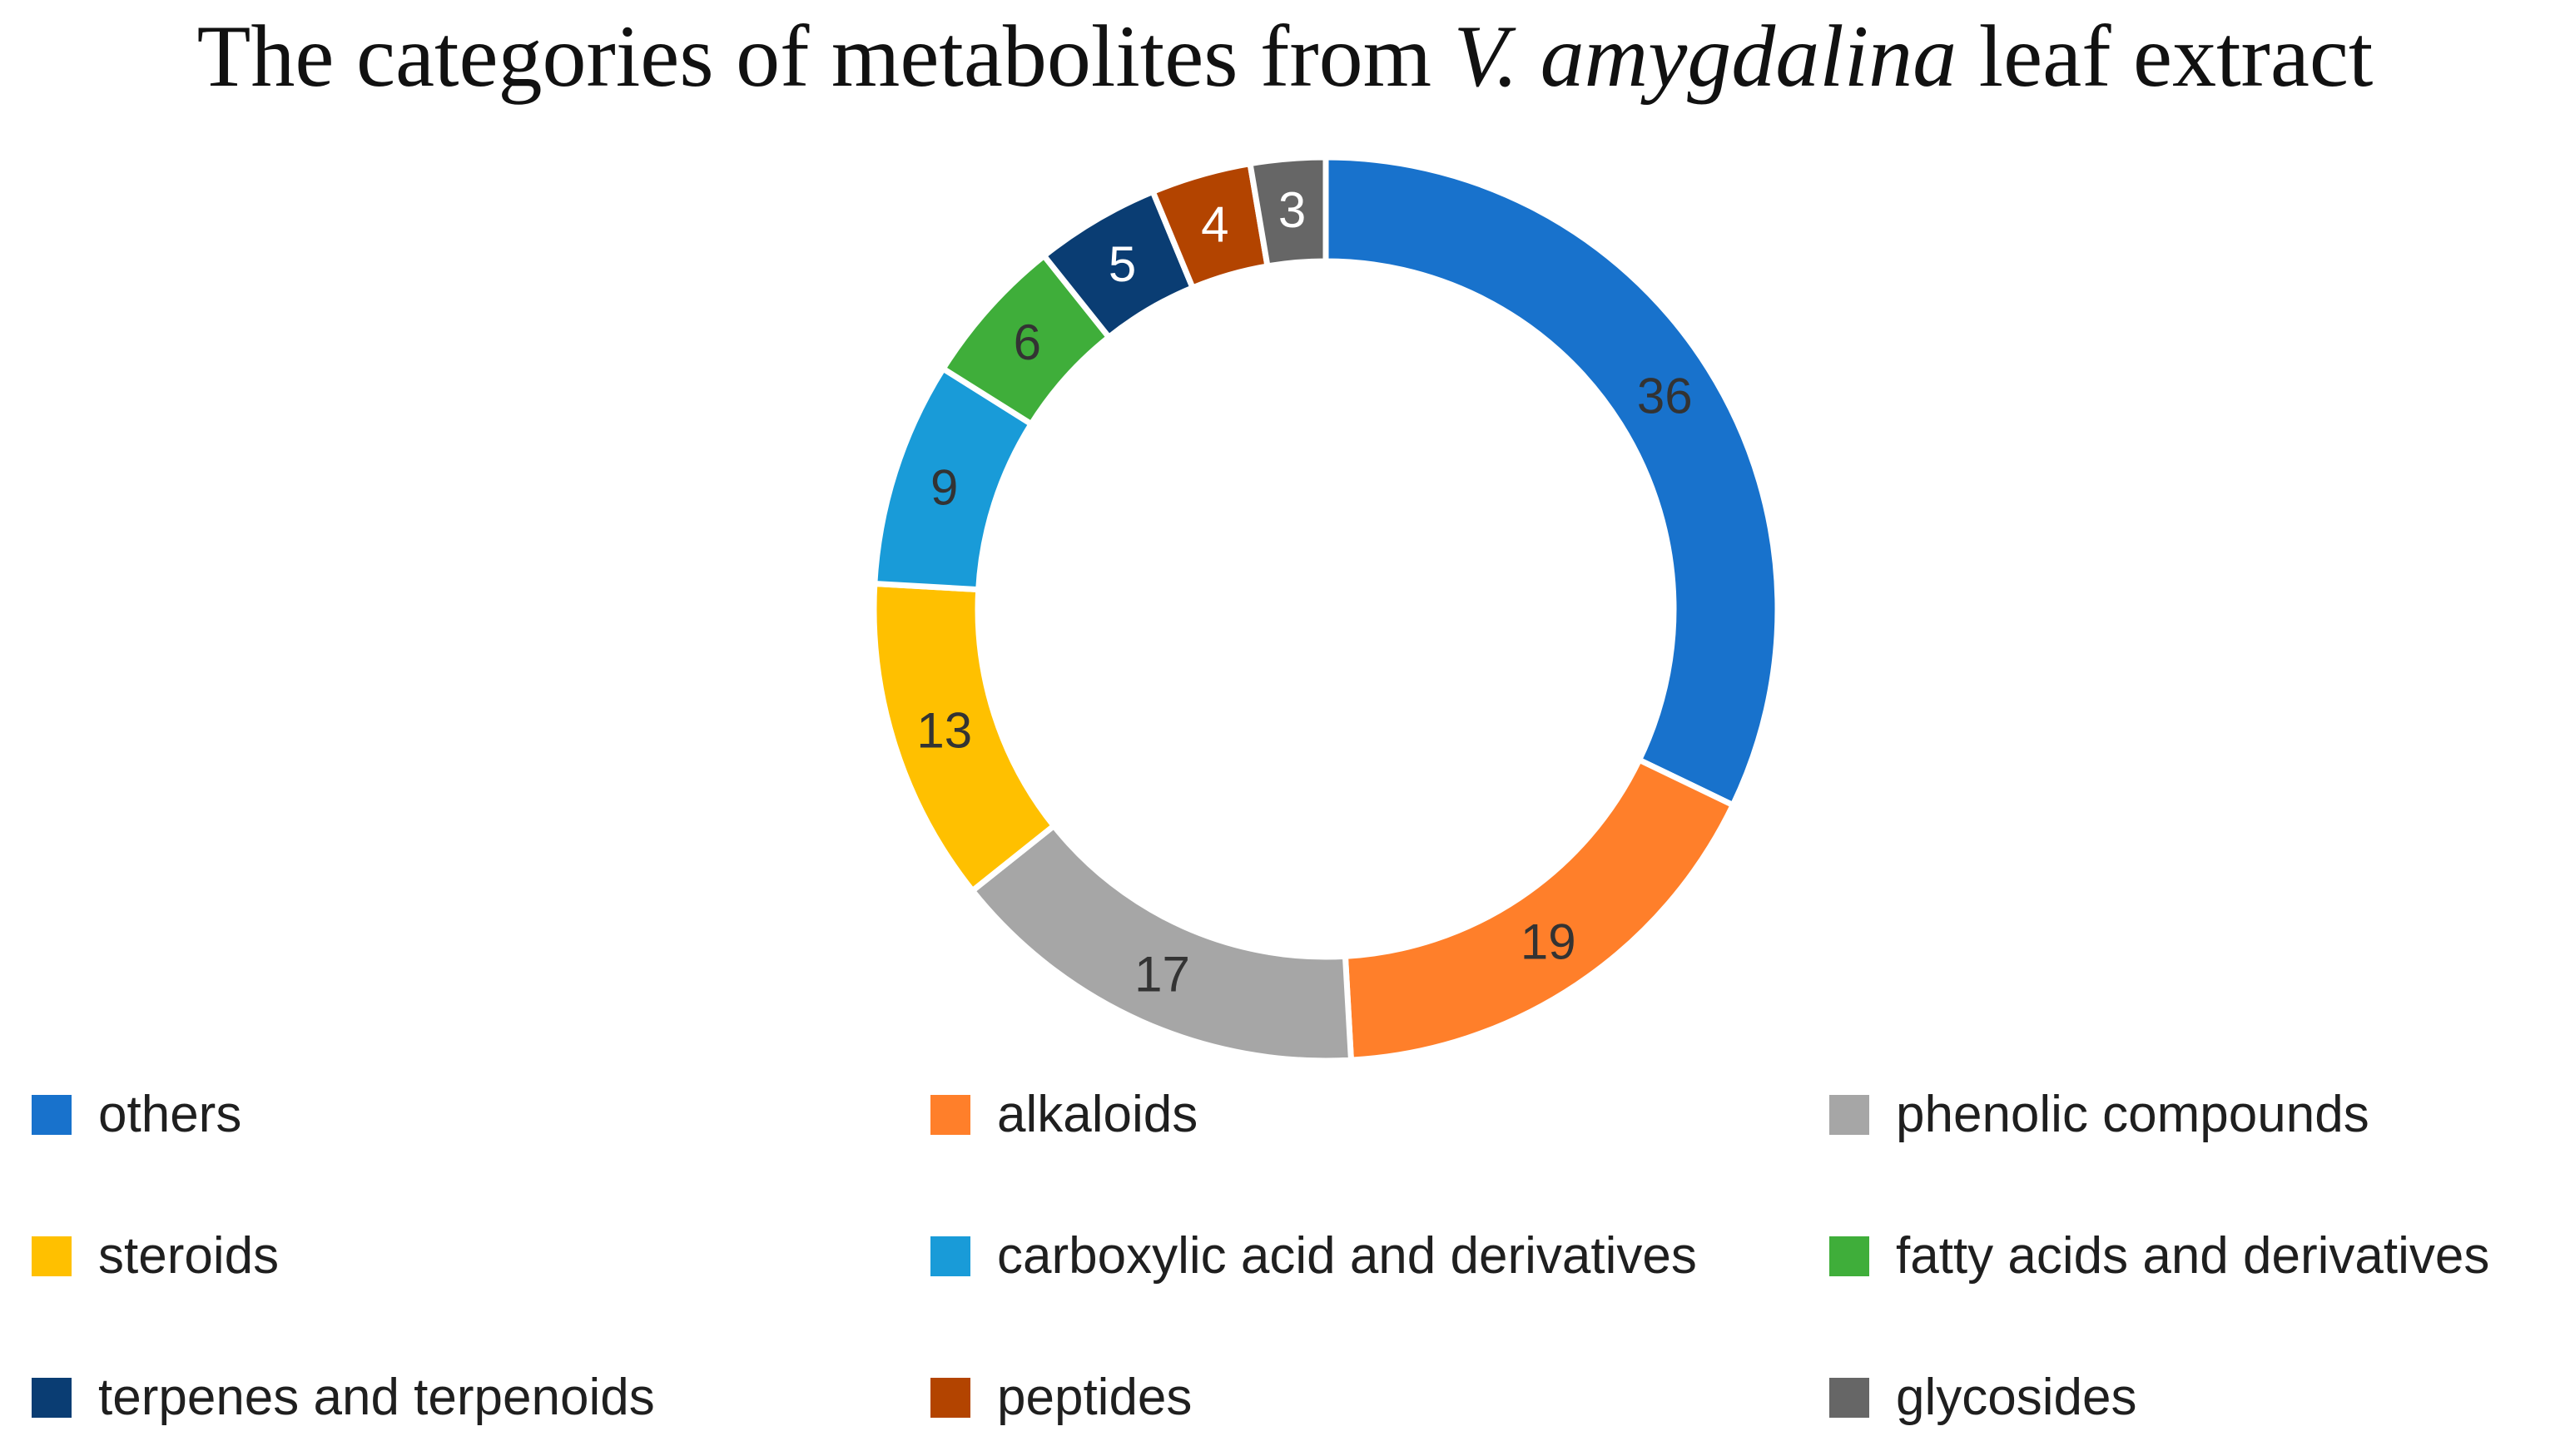 This screenshot has height=1456, width=2570. What do you see at coordinates (170, 1114) in the screenshot?
I see `legend-label: others` at bounding box center [170, 1114].